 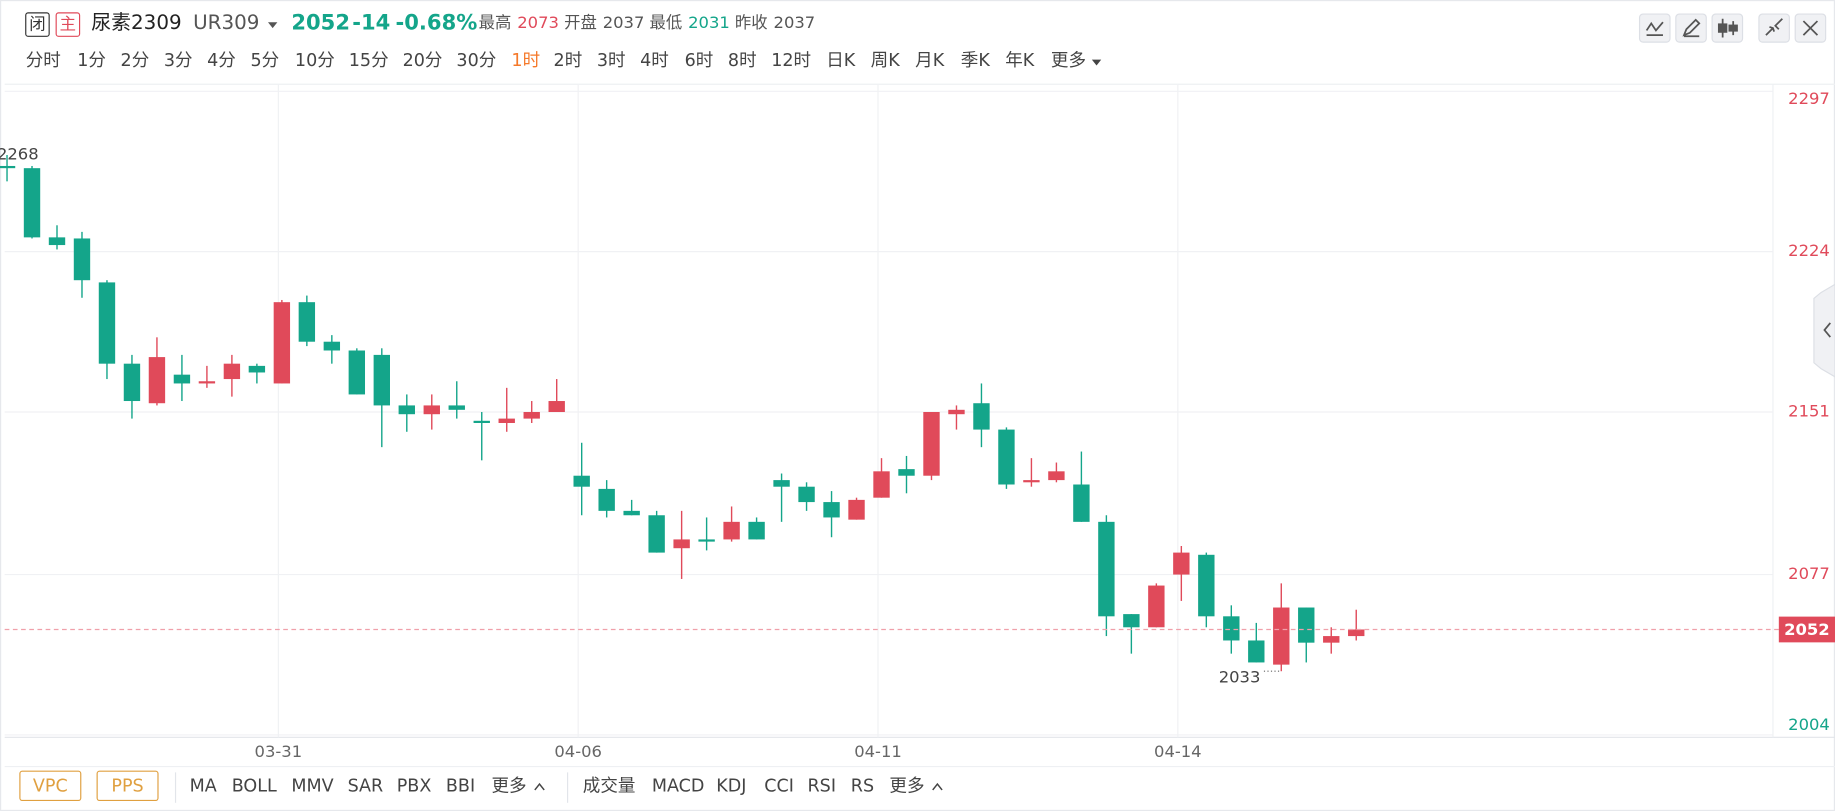 What do you see at coordinates (862, 786) in the screenshot?
I see `sub-indicator: RS` at bounding box center [862, 786].